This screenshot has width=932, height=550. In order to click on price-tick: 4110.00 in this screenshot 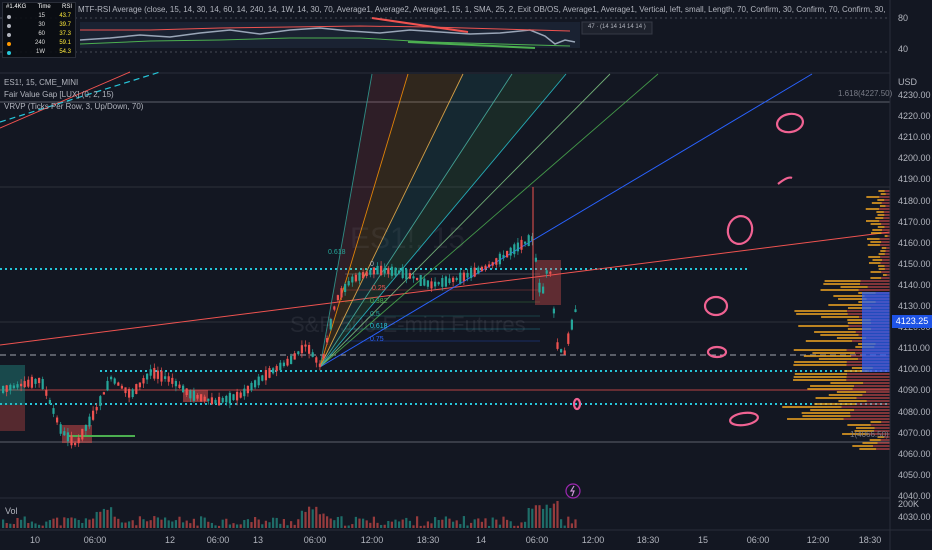, I will do `click(914, 348)`.